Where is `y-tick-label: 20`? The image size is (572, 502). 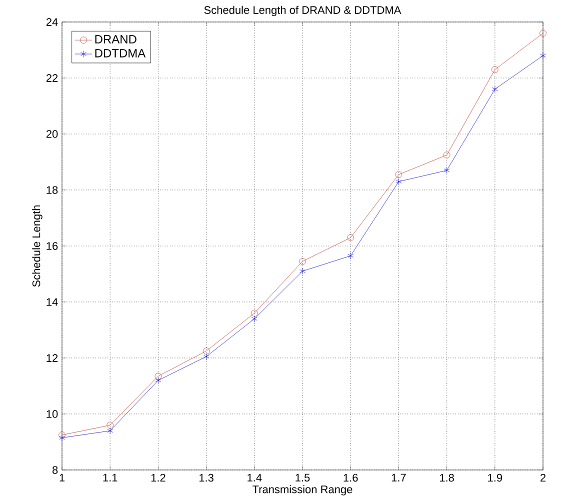 y-tick-label: 20 is located at coordinates (52, 134).